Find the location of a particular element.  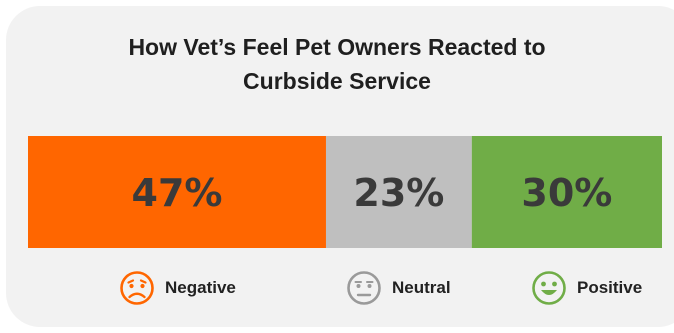

chart-title-line-1: How Vet’s Feel Pet Owners Reacted to is located at coordinates (337, 47).